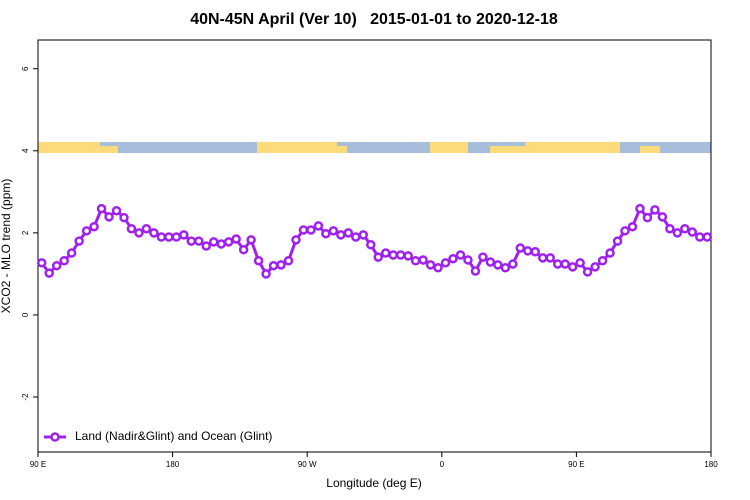 Image resolution: width=750 pixels, height=500 pixels. Describe the element at coordinates (6, 246) in the screenshot. I see `y-axis-label: XCO2 - MLO trend (ppm)` at that location.